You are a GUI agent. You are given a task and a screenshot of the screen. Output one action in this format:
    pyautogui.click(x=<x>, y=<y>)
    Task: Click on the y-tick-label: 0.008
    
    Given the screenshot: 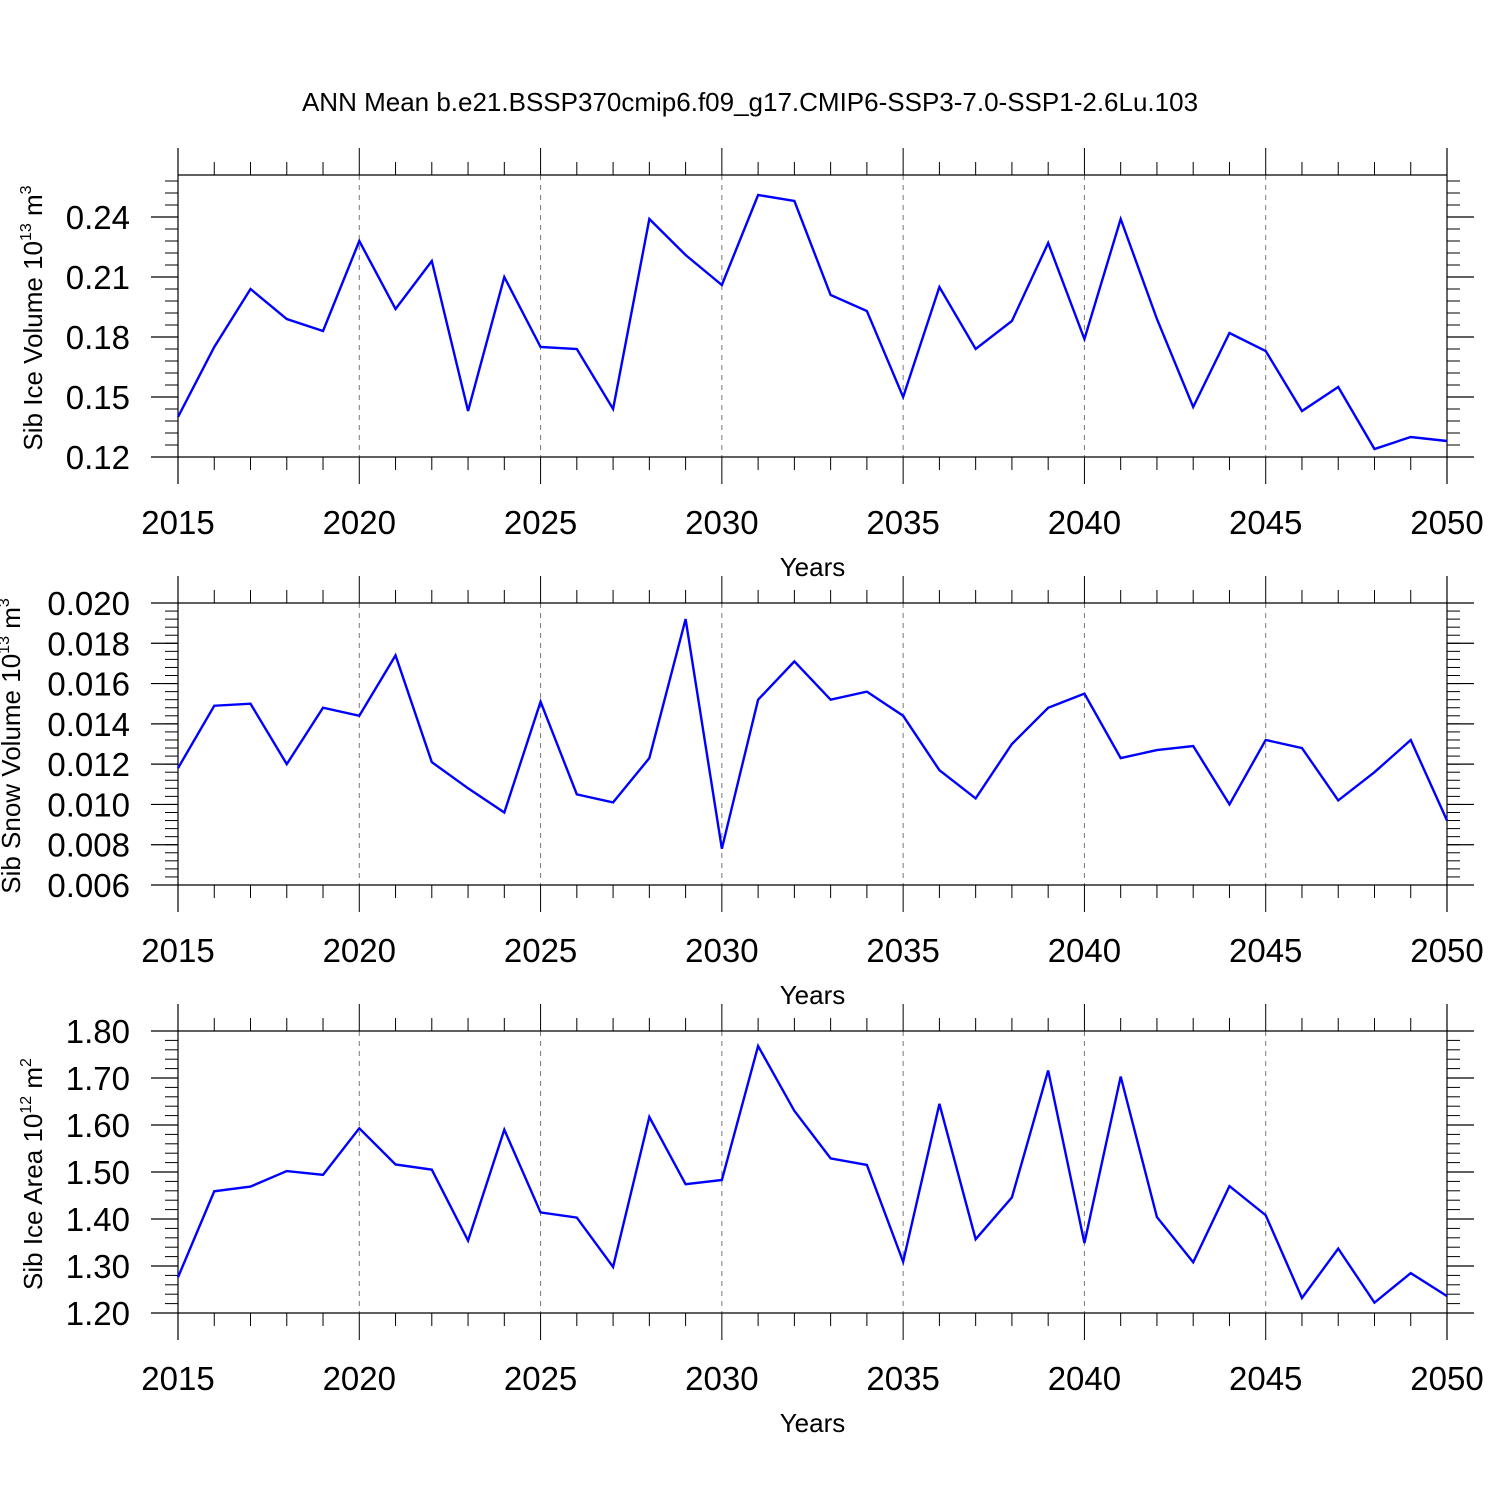 What is the action you would take?
    pyautogui.click(x=88, y=845)
    